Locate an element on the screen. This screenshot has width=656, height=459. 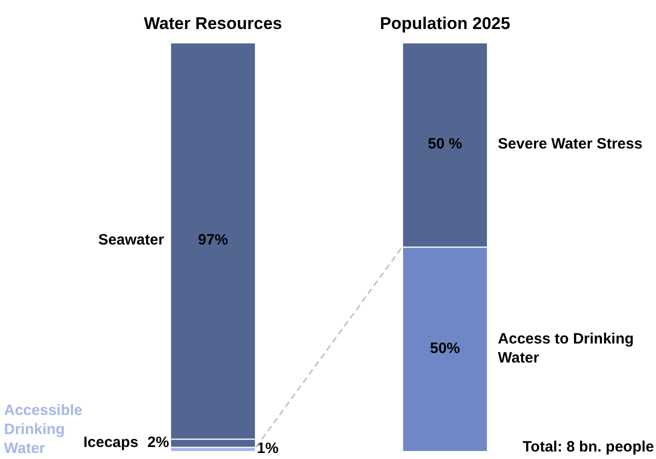
text: Accessible Drinking Water is located at coordinates (43, 430).